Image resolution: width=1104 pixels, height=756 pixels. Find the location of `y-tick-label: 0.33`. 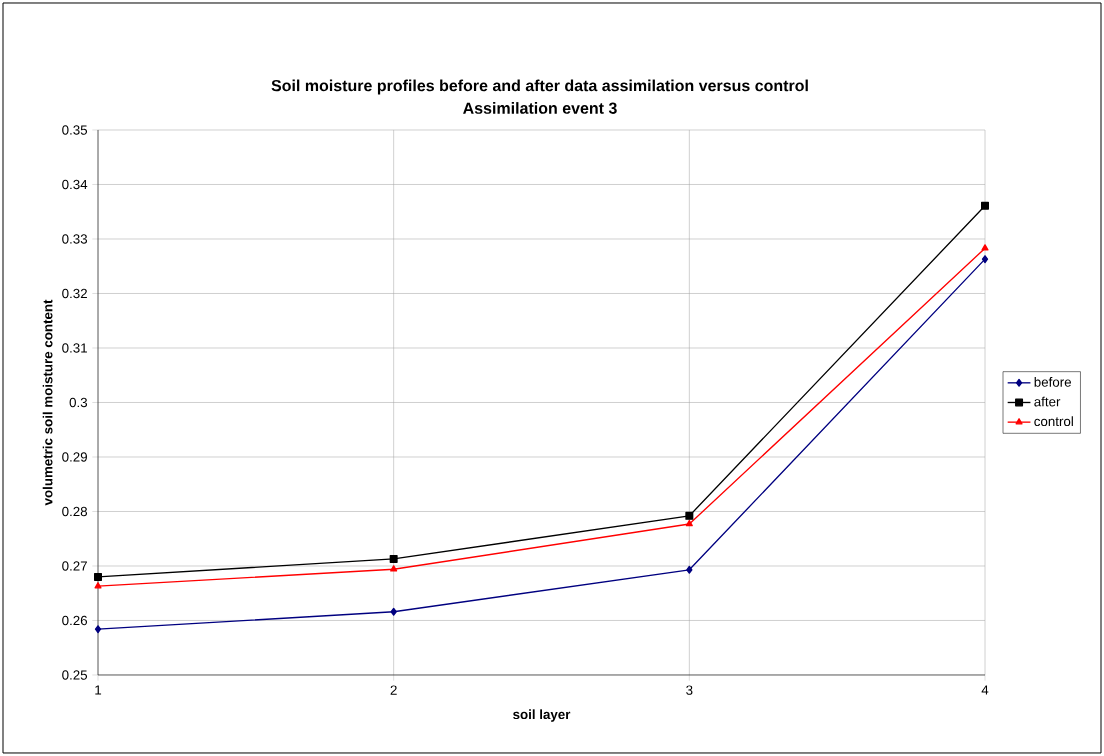

y-tick-label: 0.33 is located at coordinates (75, 239).